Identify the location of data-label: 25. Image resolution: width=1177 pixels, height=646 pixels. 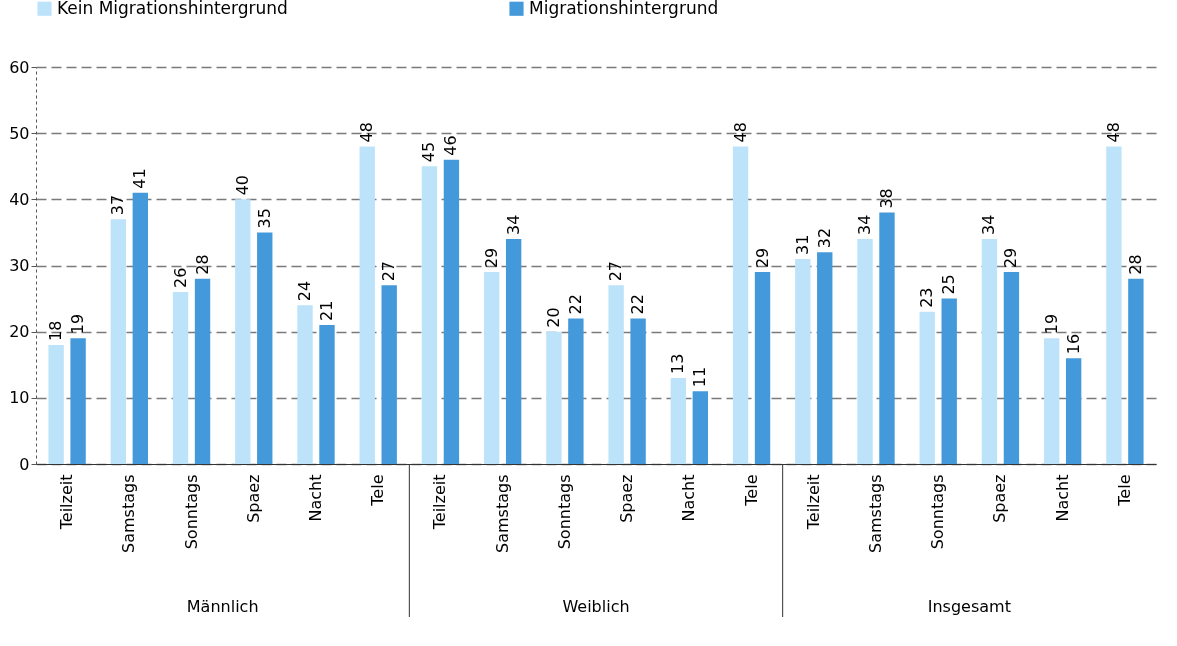
(949, 284).